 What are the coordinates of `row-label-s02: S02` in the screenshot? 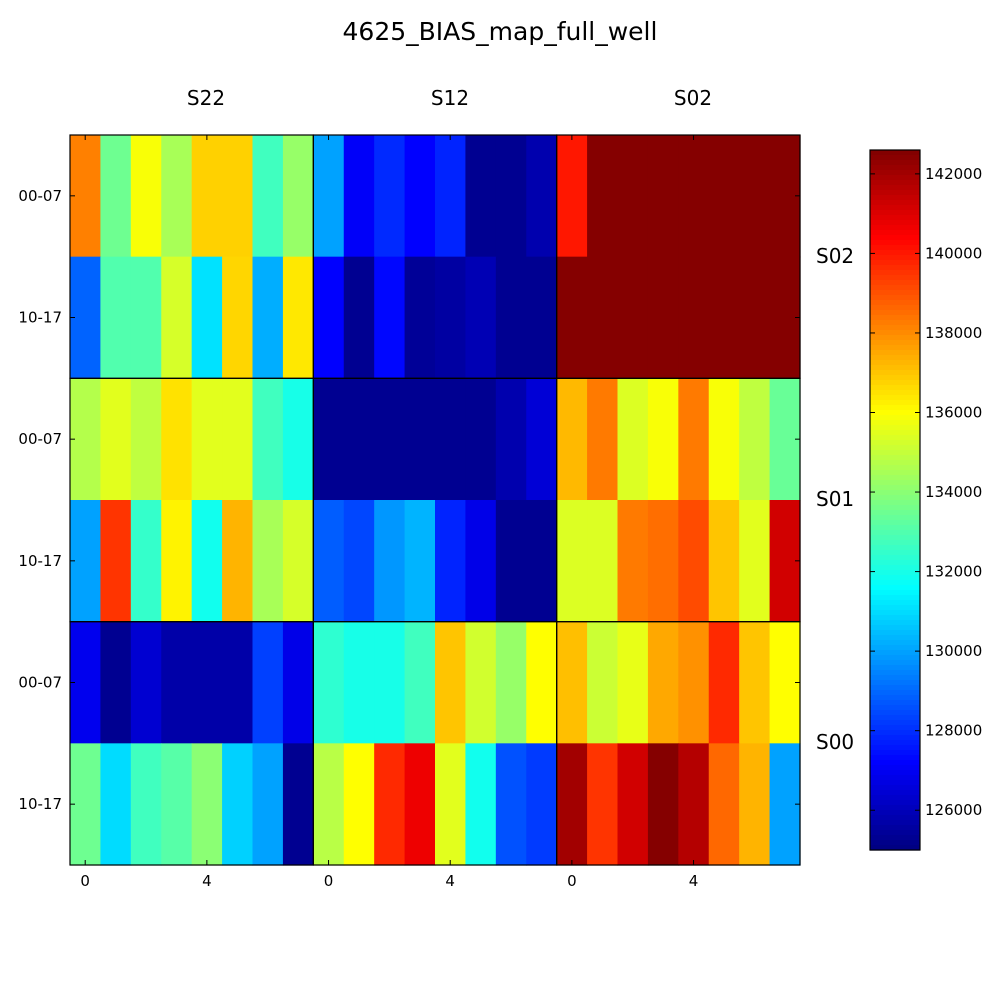 It's located at (835, 256).